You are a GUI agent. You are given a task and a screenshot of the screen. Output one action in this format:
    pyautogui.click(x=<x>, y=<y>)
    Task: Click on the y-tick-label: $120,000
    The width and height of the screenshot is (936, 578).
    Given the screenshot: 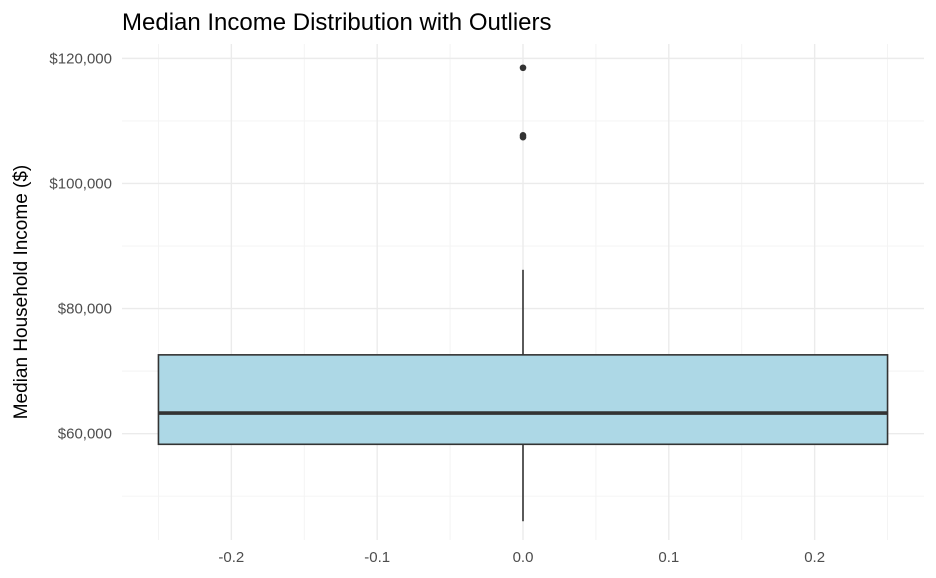 What is the action you would take?
    pyautogui.click(x=80, y=58)
    